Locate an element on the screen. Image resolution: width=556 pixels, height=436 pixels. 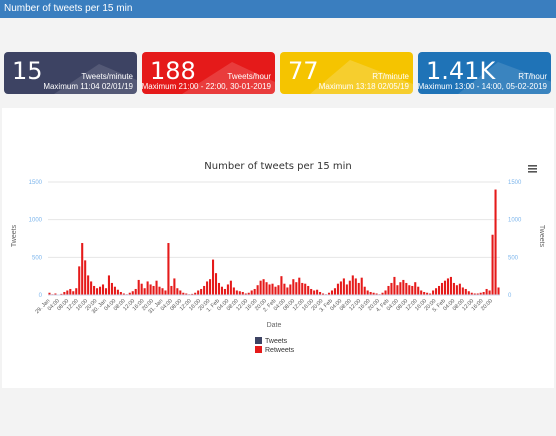
legend-item-retweets: Retweets is located at coordinates (275, 350).